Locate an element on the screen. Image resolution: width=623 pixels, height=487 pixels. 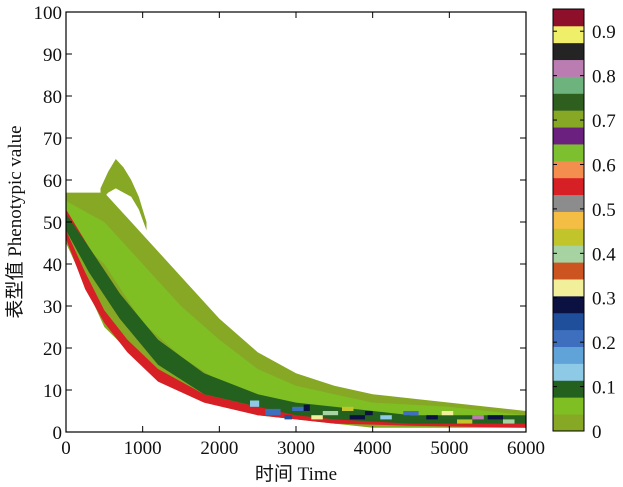
colorbar-tick-label: 0.5 is located at coordinates (604, 210).